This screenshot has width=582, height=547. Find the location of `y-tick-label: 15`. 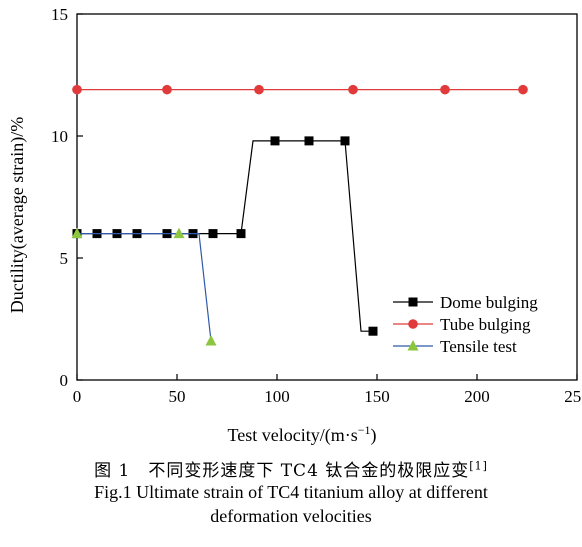

y-tick-label: 15 is located at coordinates (59, 14).